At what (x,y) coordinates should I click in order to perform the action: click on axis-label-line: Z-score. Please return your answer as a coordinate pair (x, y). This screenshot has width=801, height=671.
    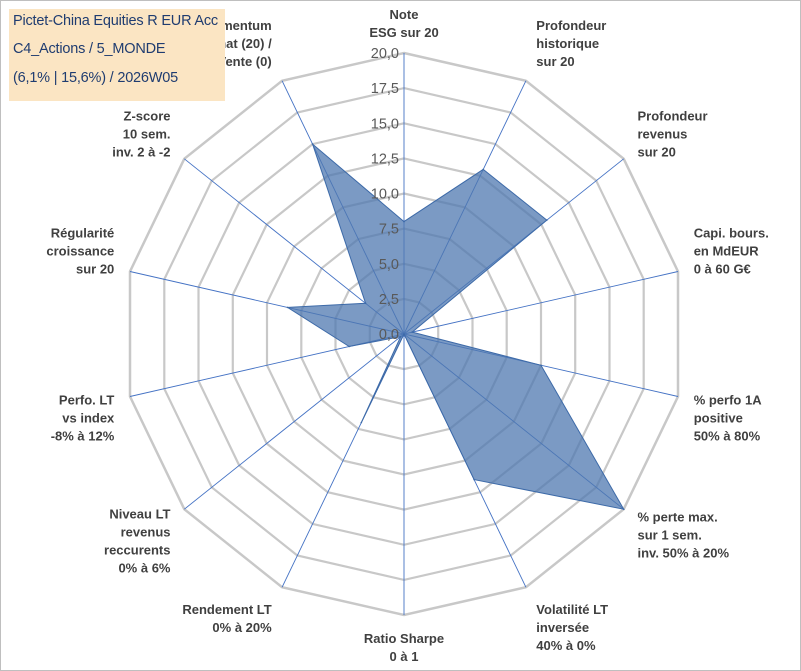
    Looking at the image, I should click on (147, 116).